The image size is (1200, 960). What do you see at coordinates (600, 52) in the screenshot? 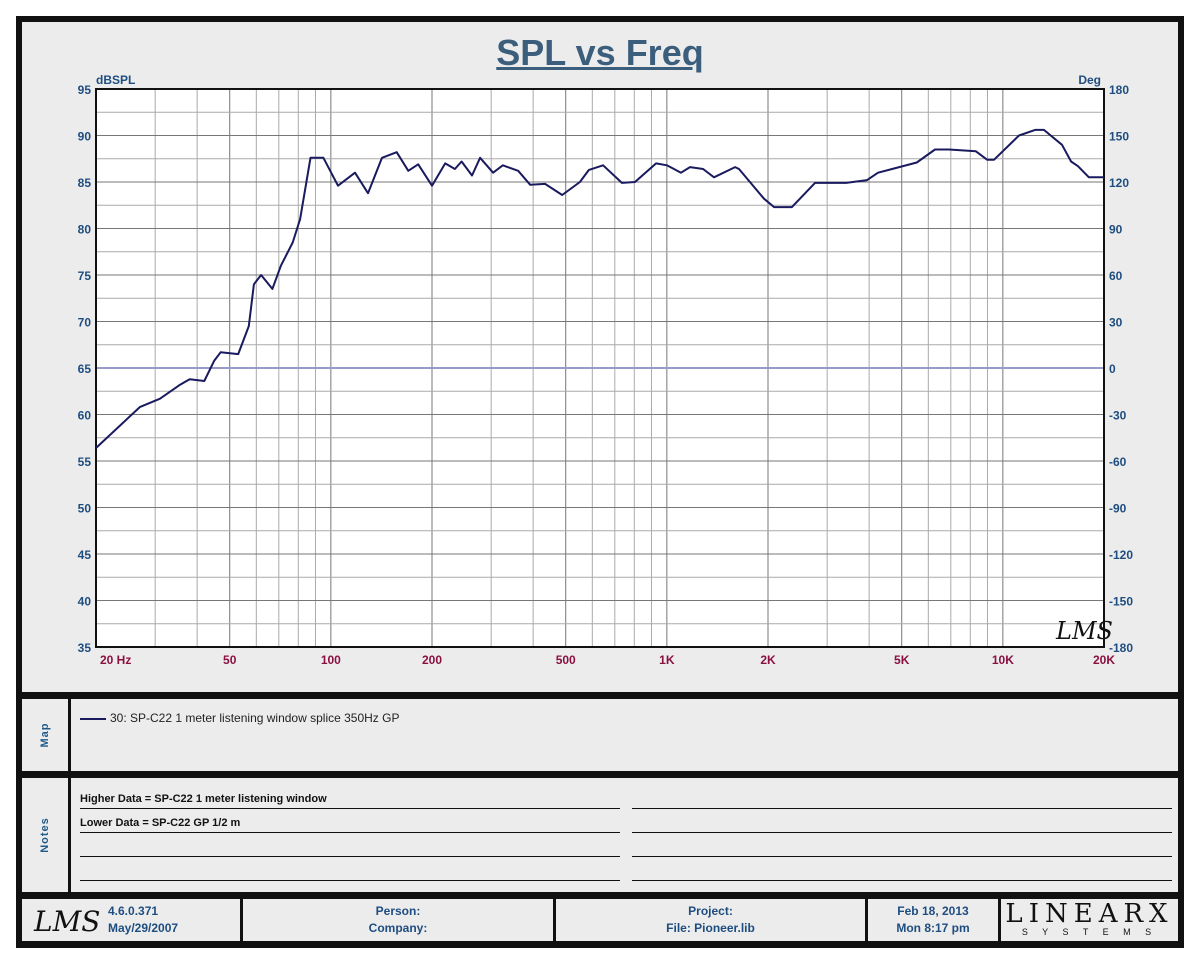
I see `chart-title: SPL vs Freq` at bounding box center [600, 52].